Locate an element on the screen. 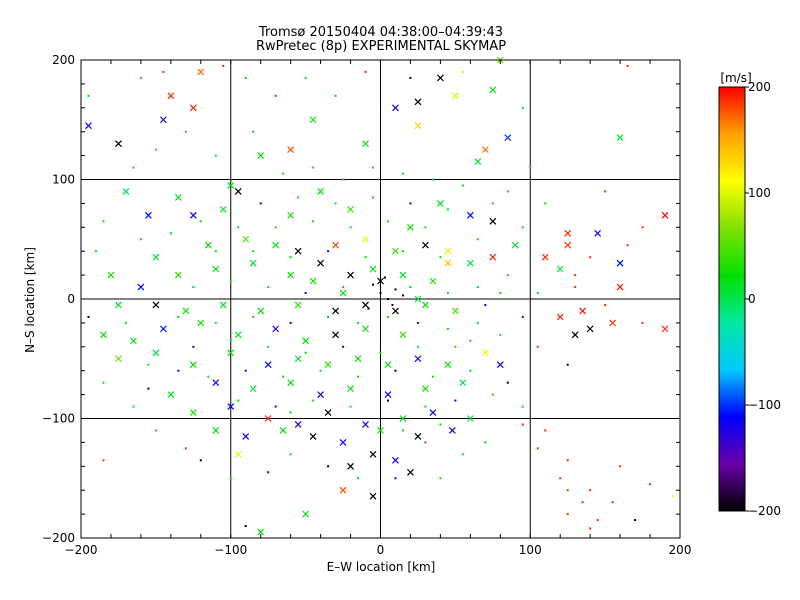  colorbar-label: [m/s] is located at coordinates (735, 78).